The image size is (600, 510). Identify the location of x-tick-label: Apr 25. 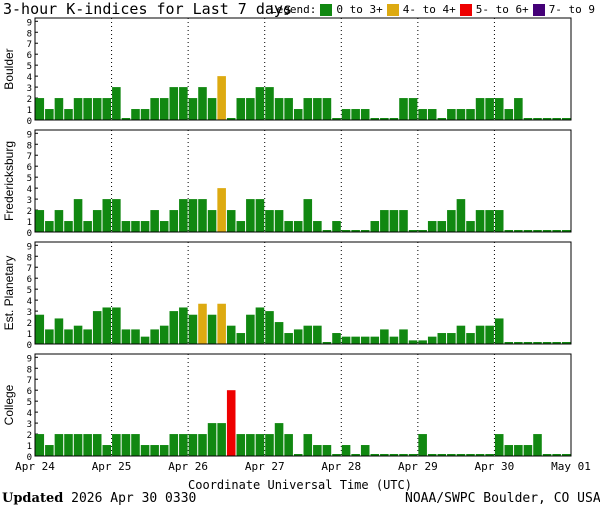
(112, 466).